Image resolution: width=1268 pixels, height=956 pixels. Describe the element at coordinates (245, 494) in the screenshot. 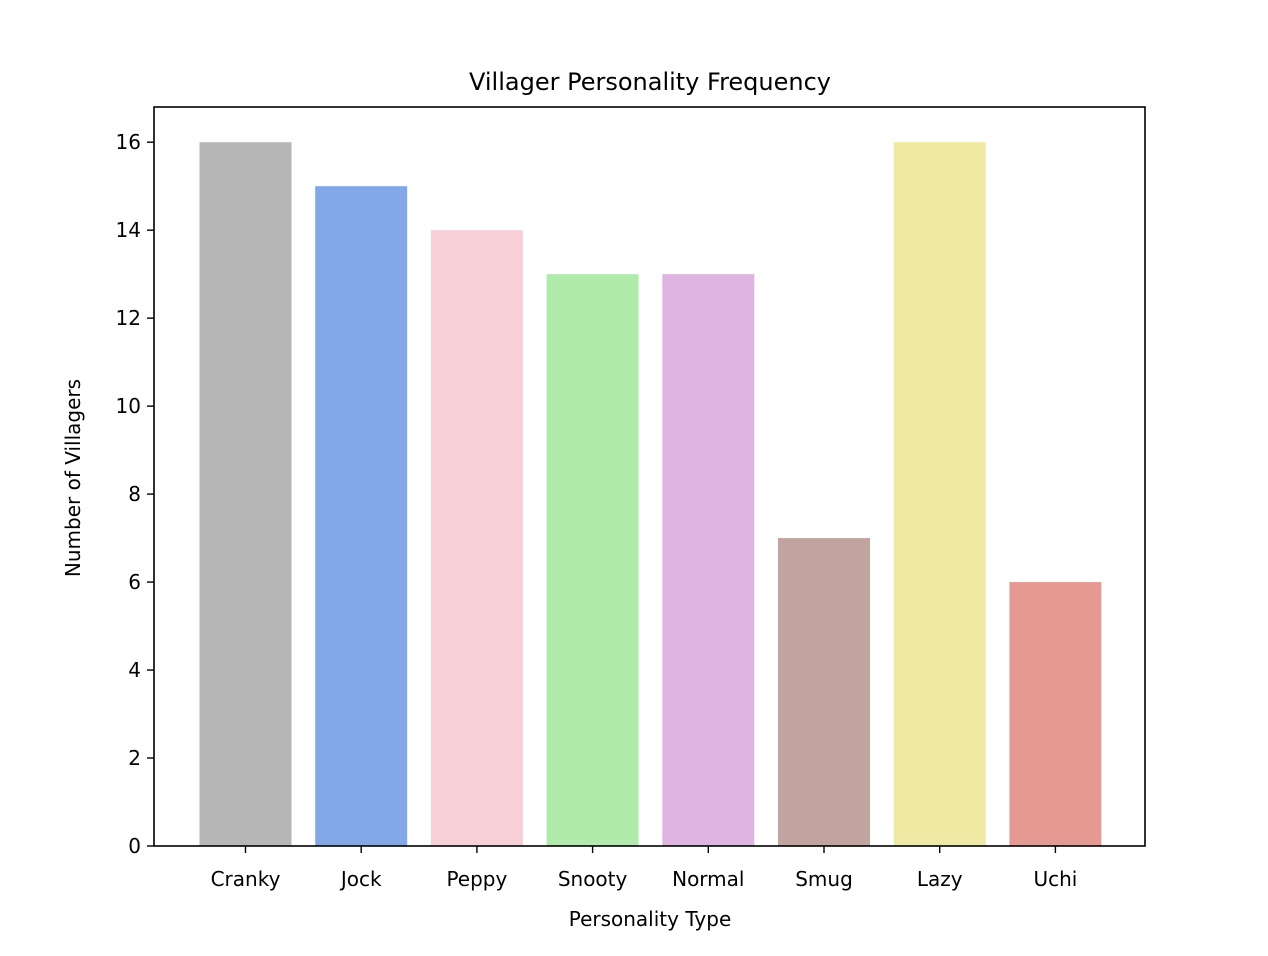

I see `bar-cranky` at that location.